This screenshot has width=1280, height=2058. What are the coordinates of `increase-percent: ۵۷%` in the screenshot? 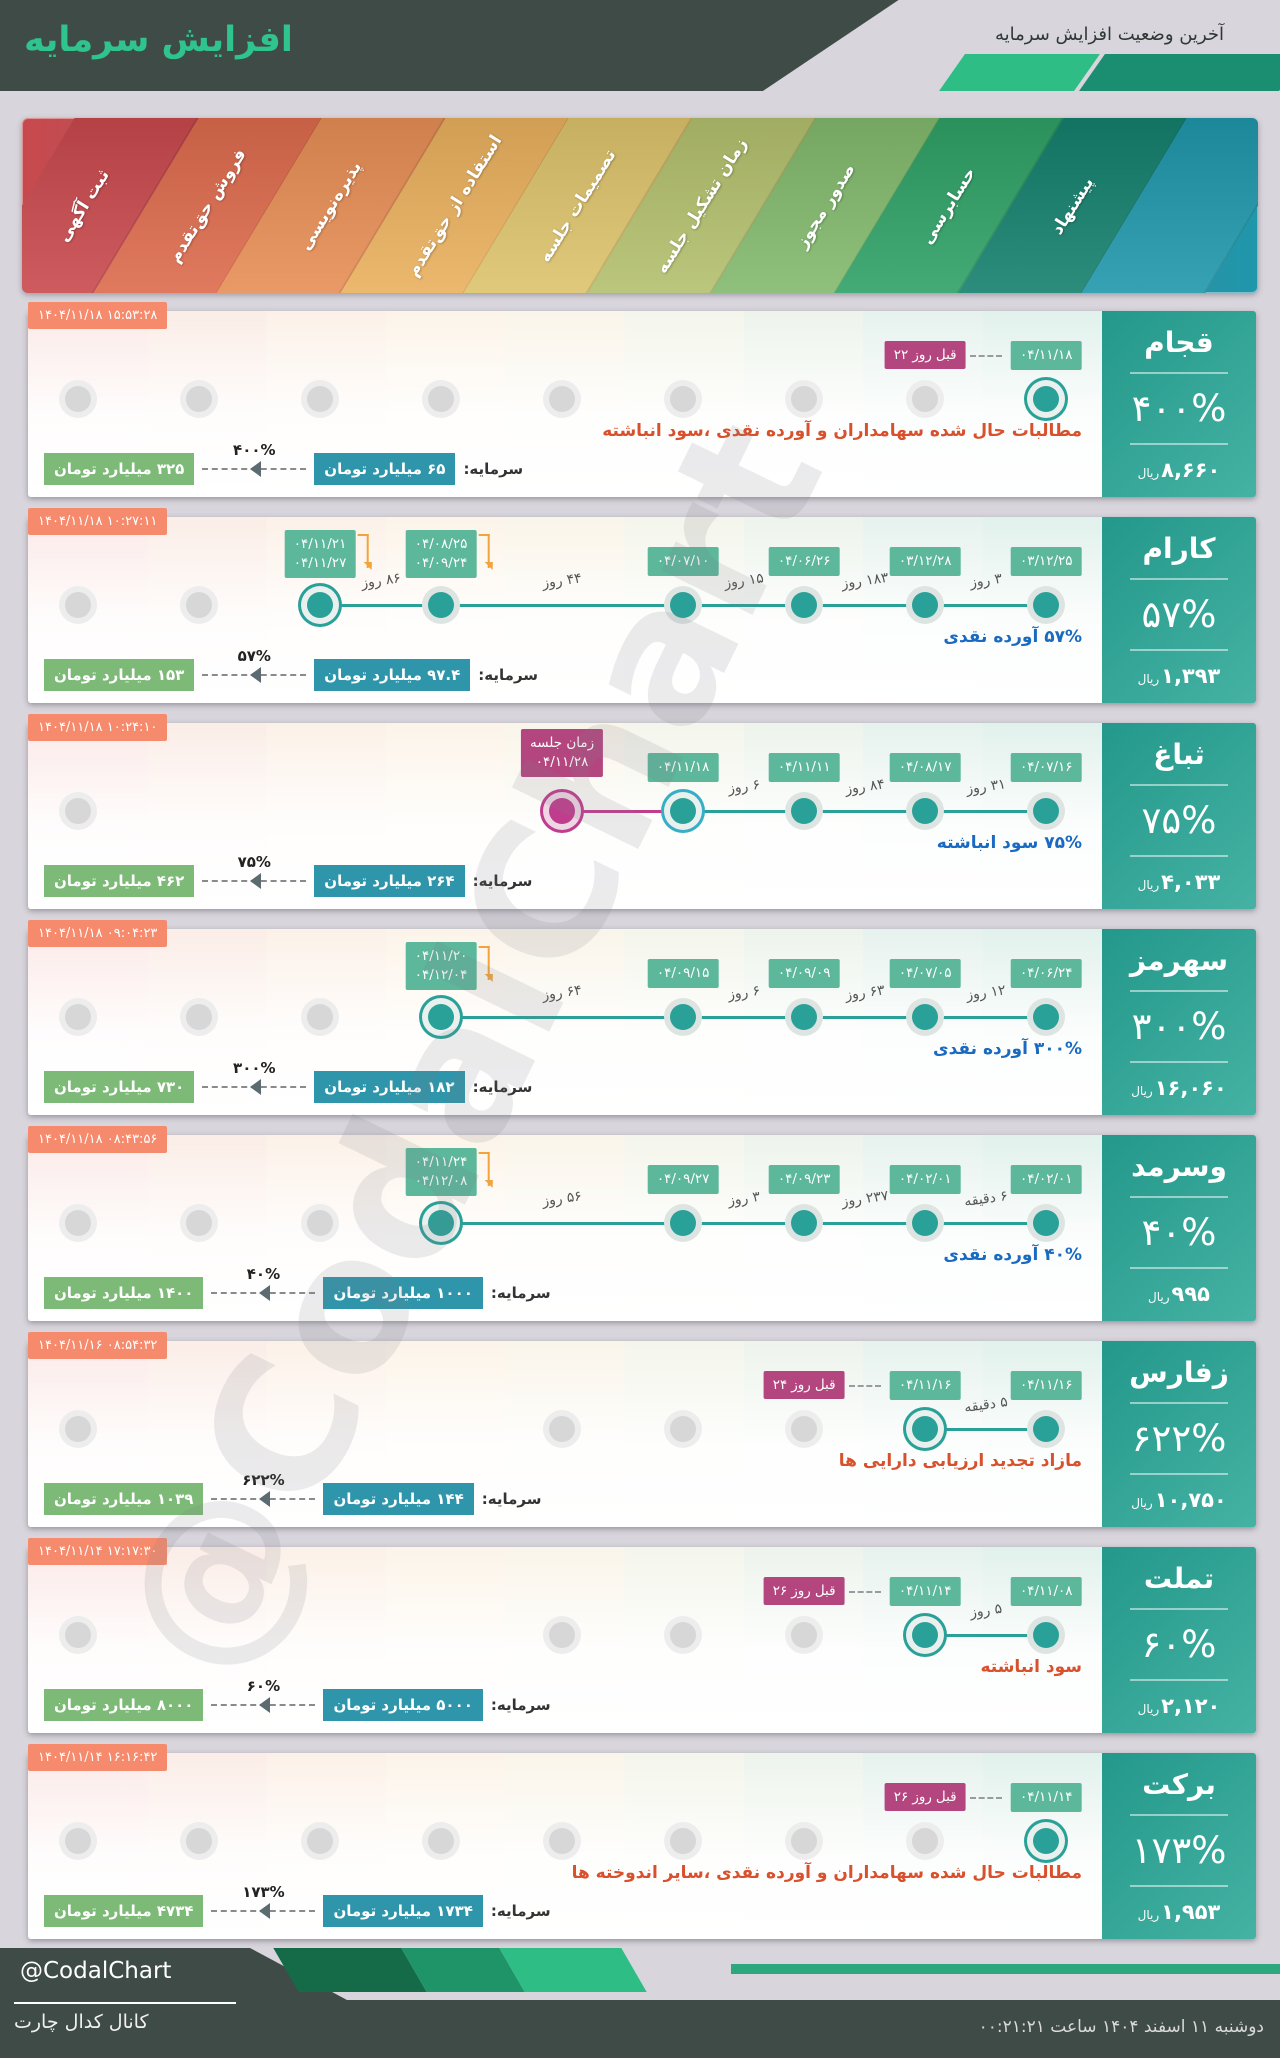 It's located at (1179, 614).